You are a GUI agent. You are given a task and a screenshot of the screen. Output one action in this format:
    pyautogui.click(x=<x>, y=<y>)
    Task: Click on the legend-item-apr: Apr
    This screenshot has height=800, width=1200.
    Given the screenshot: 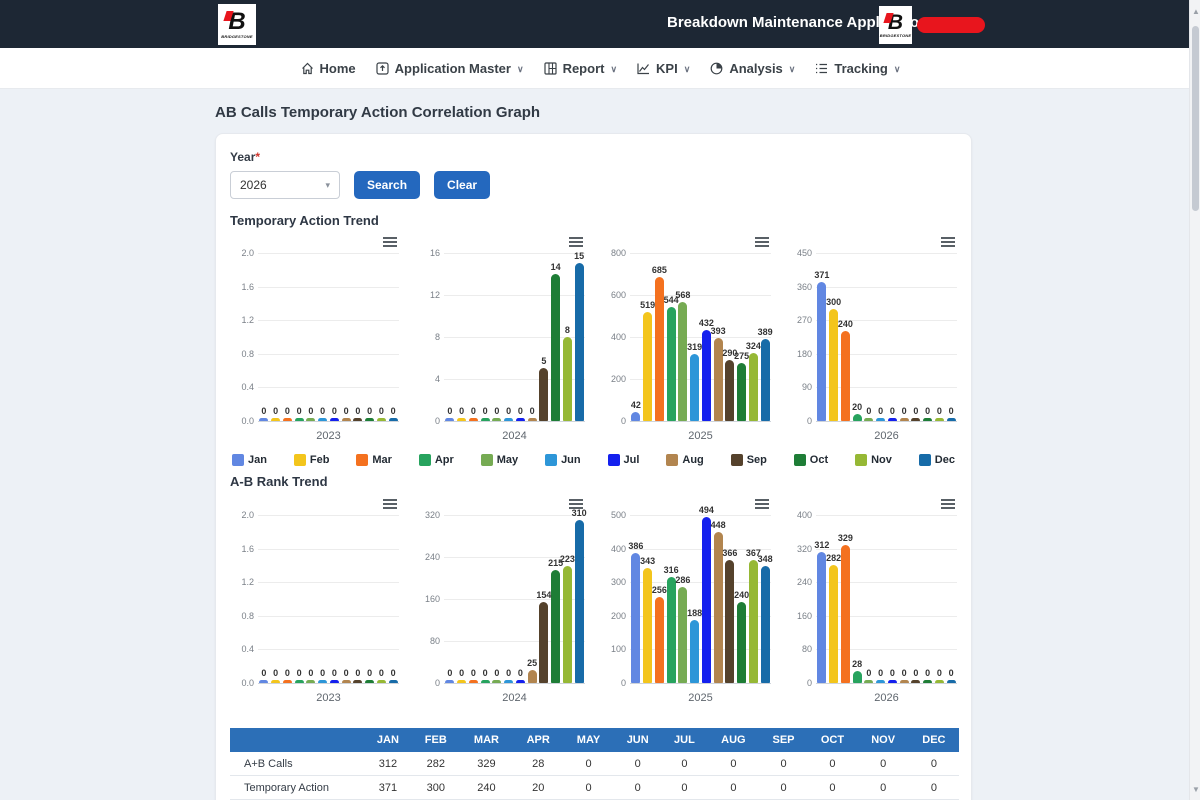 What is the action you would take?
    pyautogui.click(x=436, y=460)
    